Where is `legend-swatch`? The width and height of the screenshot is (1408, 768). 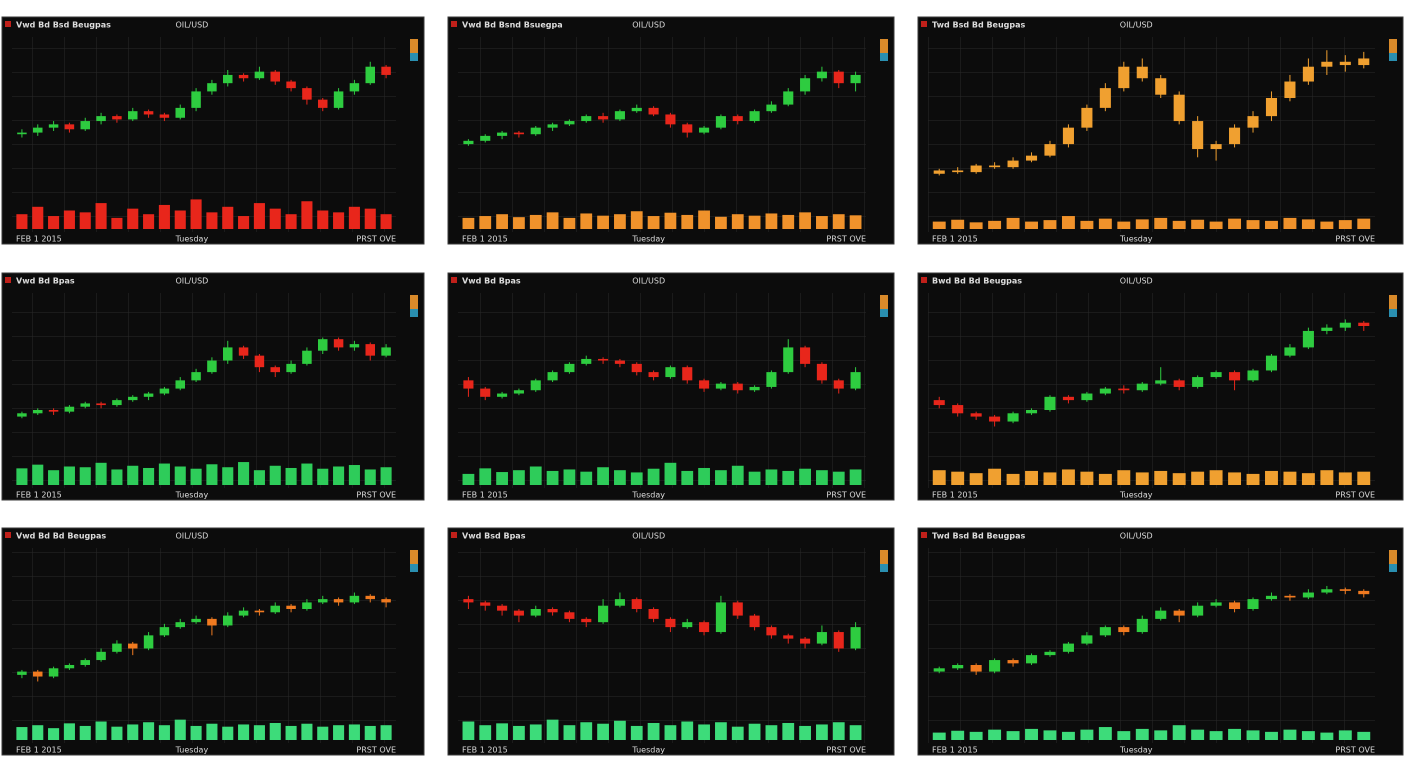
legend-swatch is located at coordinates (414, 568).